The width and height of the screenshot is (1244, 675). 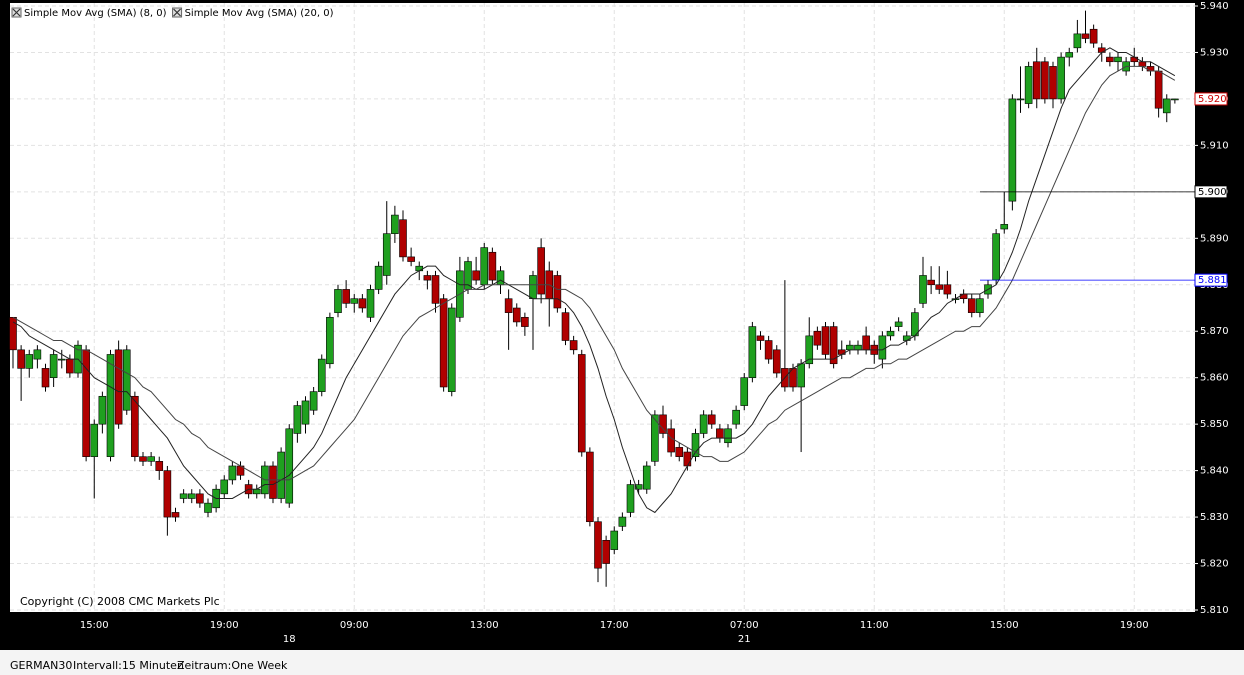 I want to click on y-tick-label: 5.890, so click(x=1214, y=238).